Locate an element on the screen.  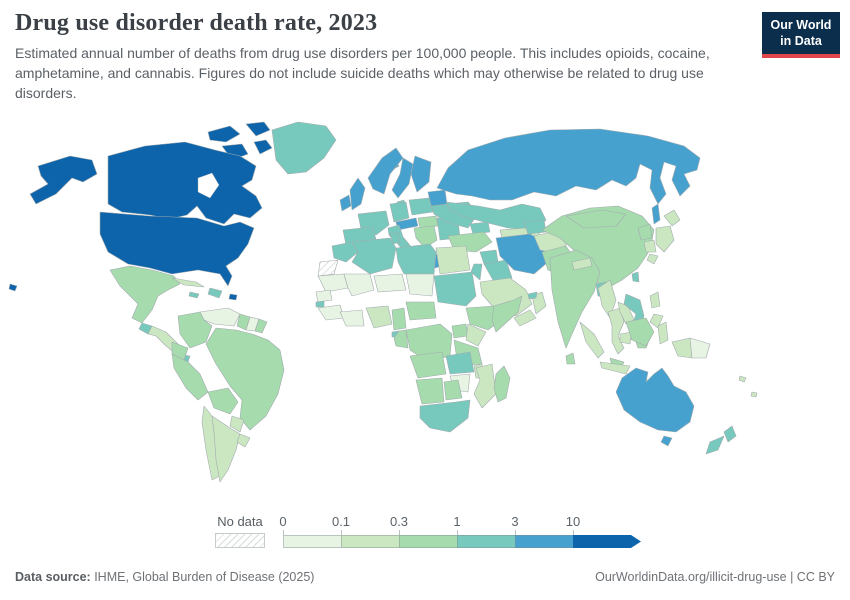
country-hawaii is located at coordinates (13, 287).